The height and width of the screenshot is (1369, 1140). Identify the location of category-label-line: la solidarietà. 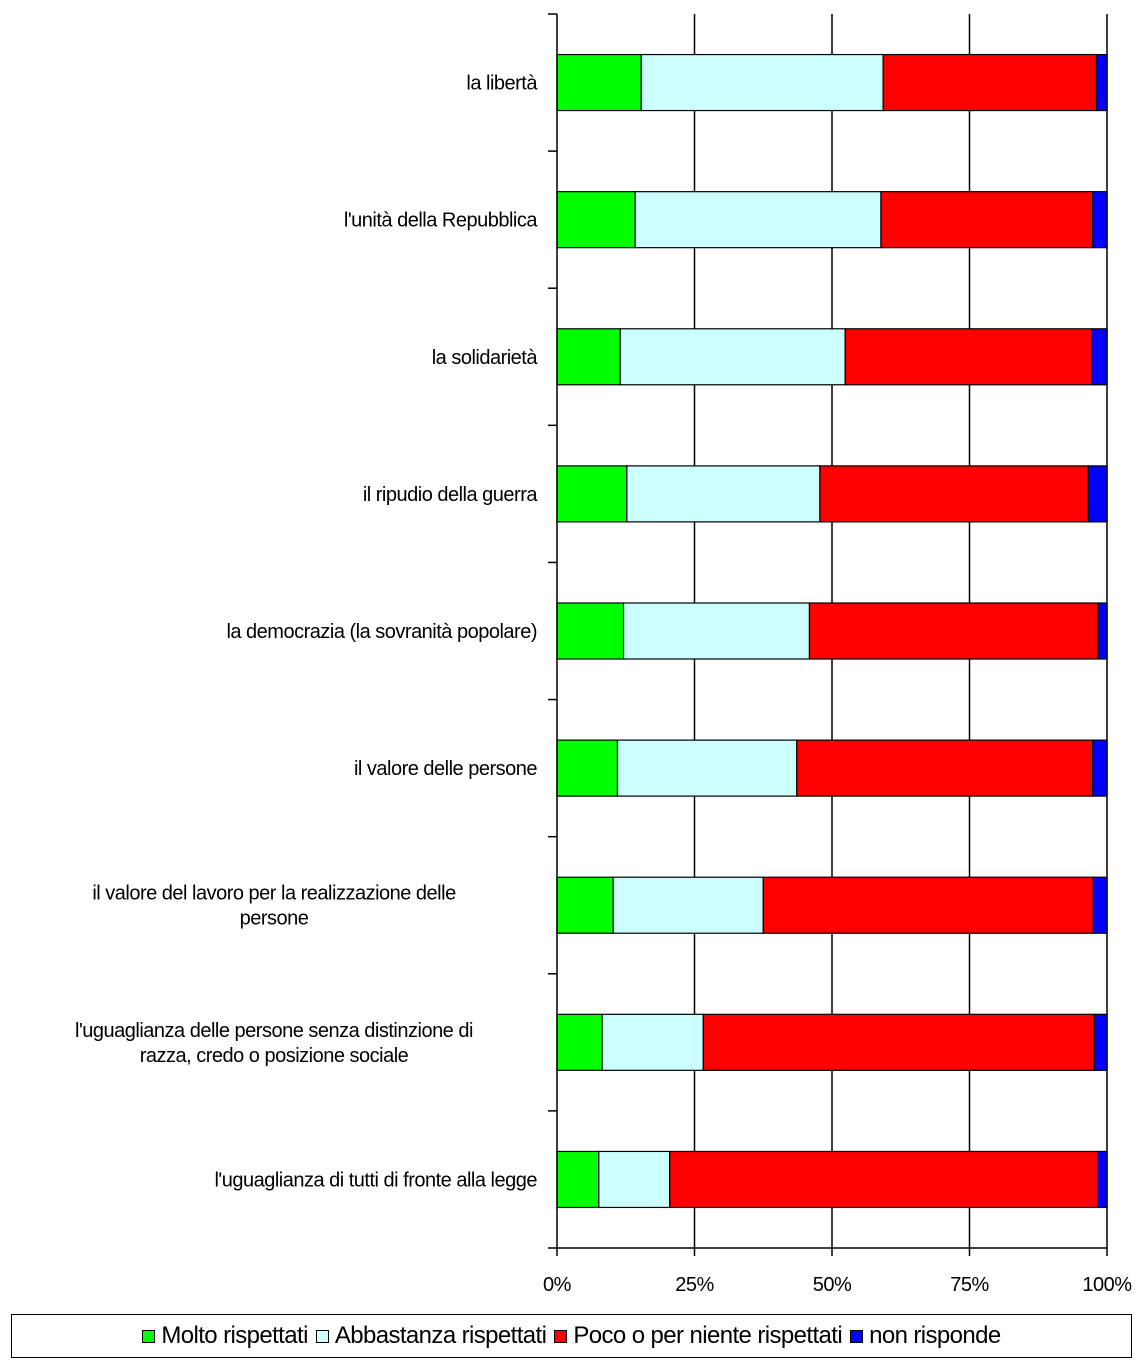
(485, 358).